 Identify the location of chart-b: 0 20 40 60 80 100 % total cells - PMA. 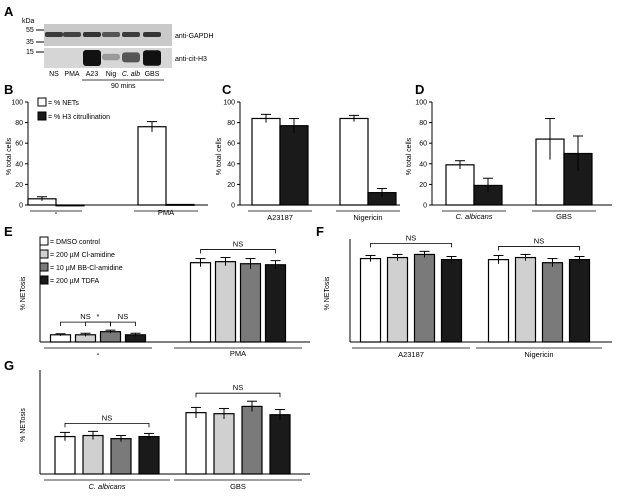
(107, 158).